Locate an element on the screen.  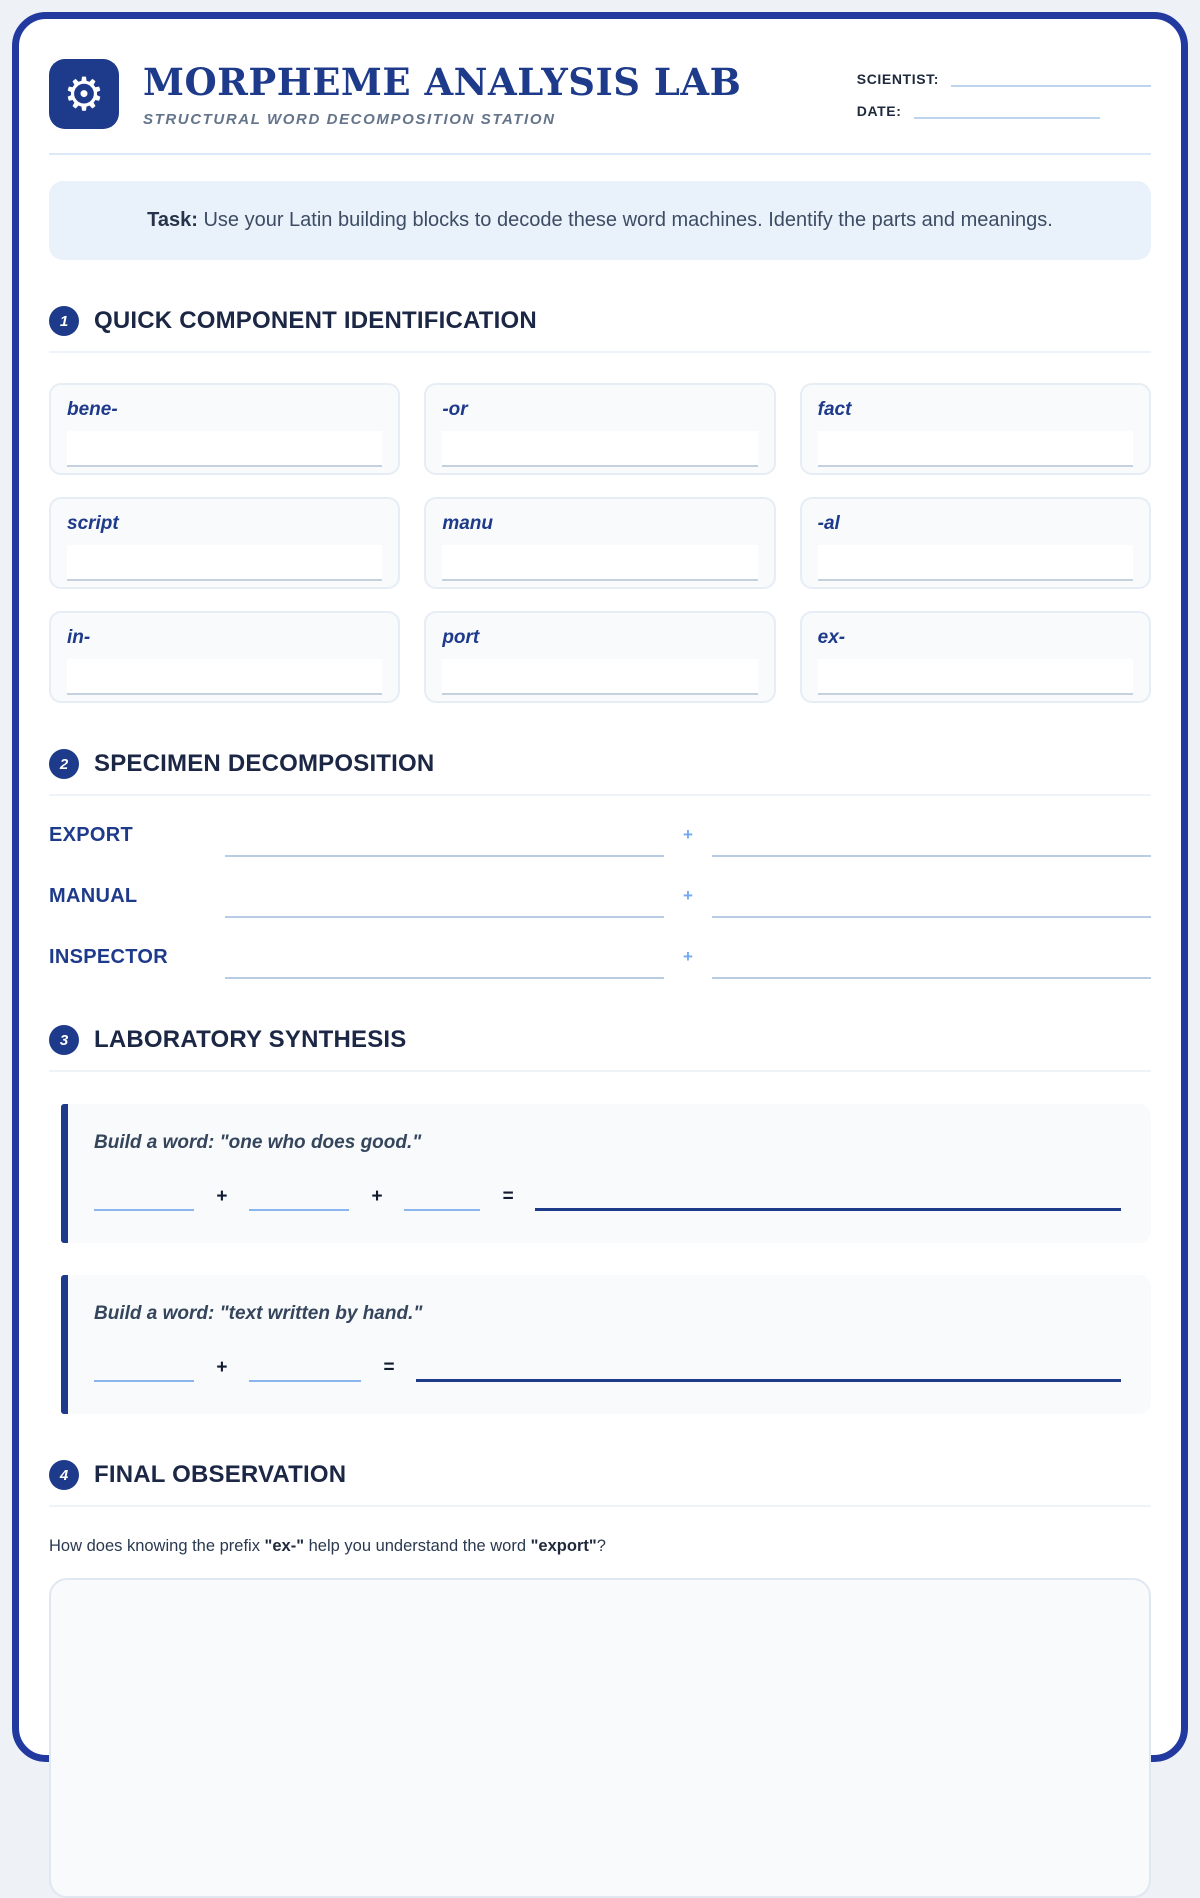
component-card-manu: manu is located at coordinates (600, 543).